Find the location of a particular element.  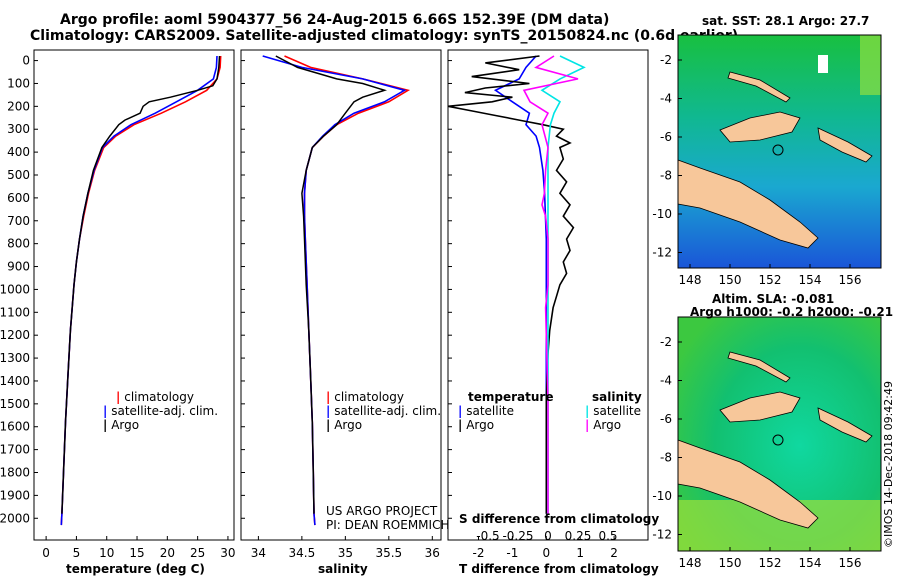

temp-xtick-label: 5 is located at coordinates (77, 553).